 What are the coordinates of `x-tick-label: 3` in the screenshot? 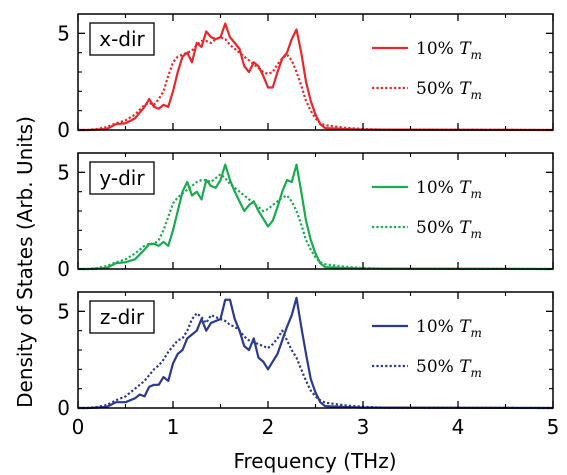 It's located at (363, 427).